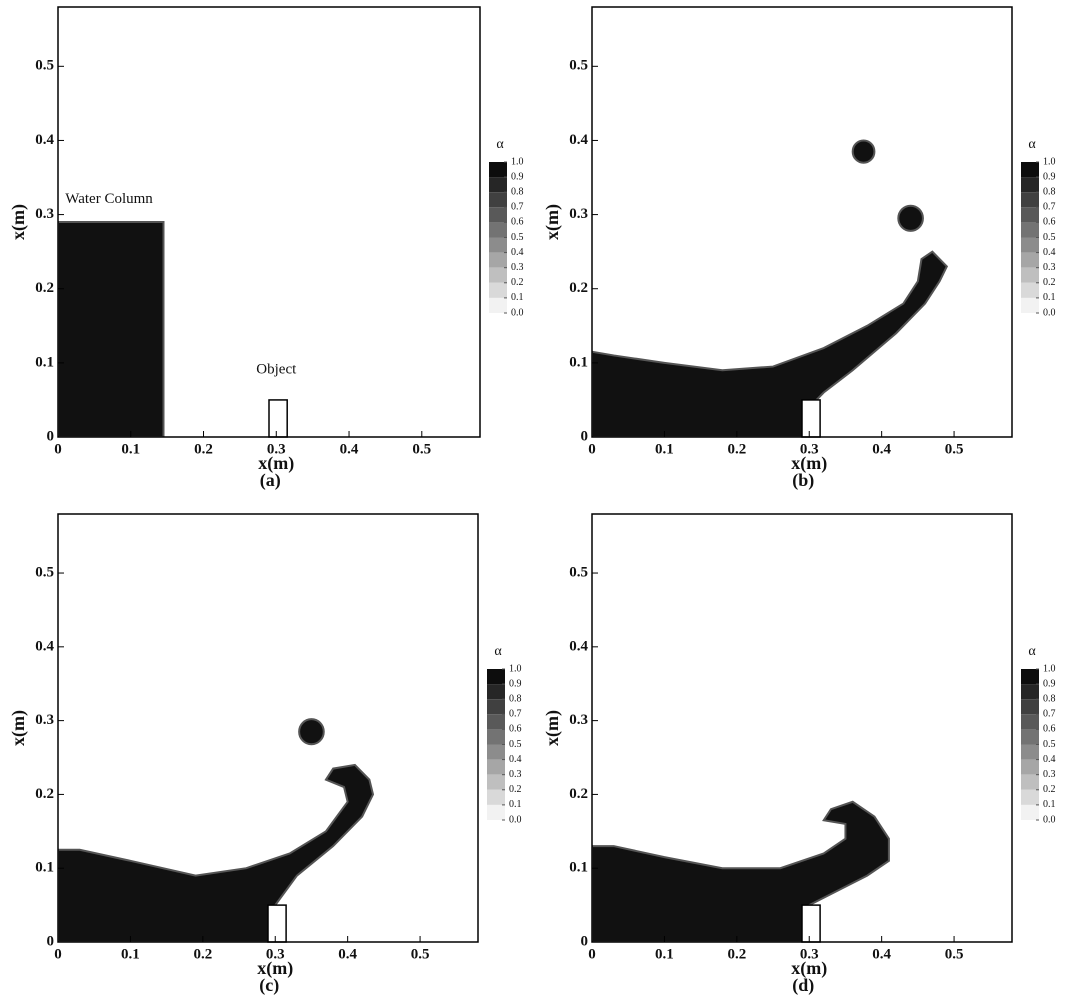 Image resolution: width=1076 pixels, height=1006 pixels. What do you see at coordinates (1049, 161) in the screenshot?
I see `colorbar-tick-label: 1.0` at bounding box center [1049, 161].